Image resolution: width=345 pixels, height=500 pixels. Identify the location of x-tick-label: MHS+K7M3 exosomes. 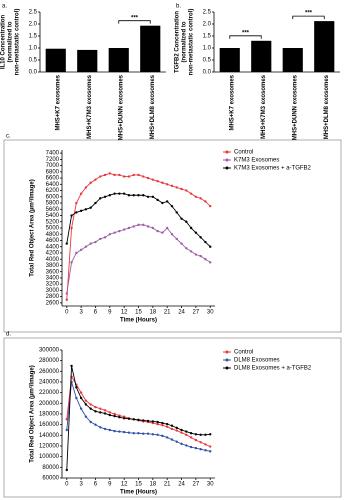
(90, 106).